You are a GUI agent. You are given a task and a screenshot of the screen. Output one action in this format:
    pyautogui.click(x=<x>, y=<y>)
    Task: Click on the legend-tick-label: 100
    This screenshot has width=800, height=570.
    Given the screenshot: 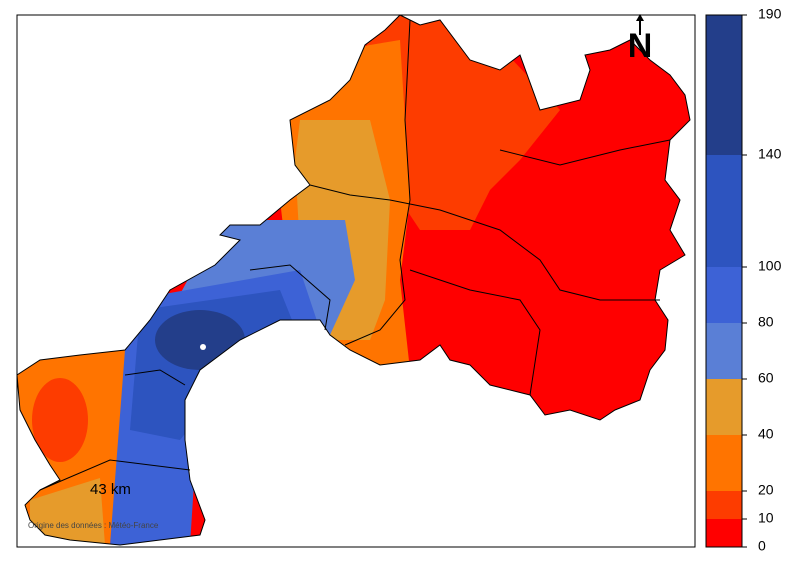 What is the action you would take?
    pyautogui.click(x=770, y=266)
    